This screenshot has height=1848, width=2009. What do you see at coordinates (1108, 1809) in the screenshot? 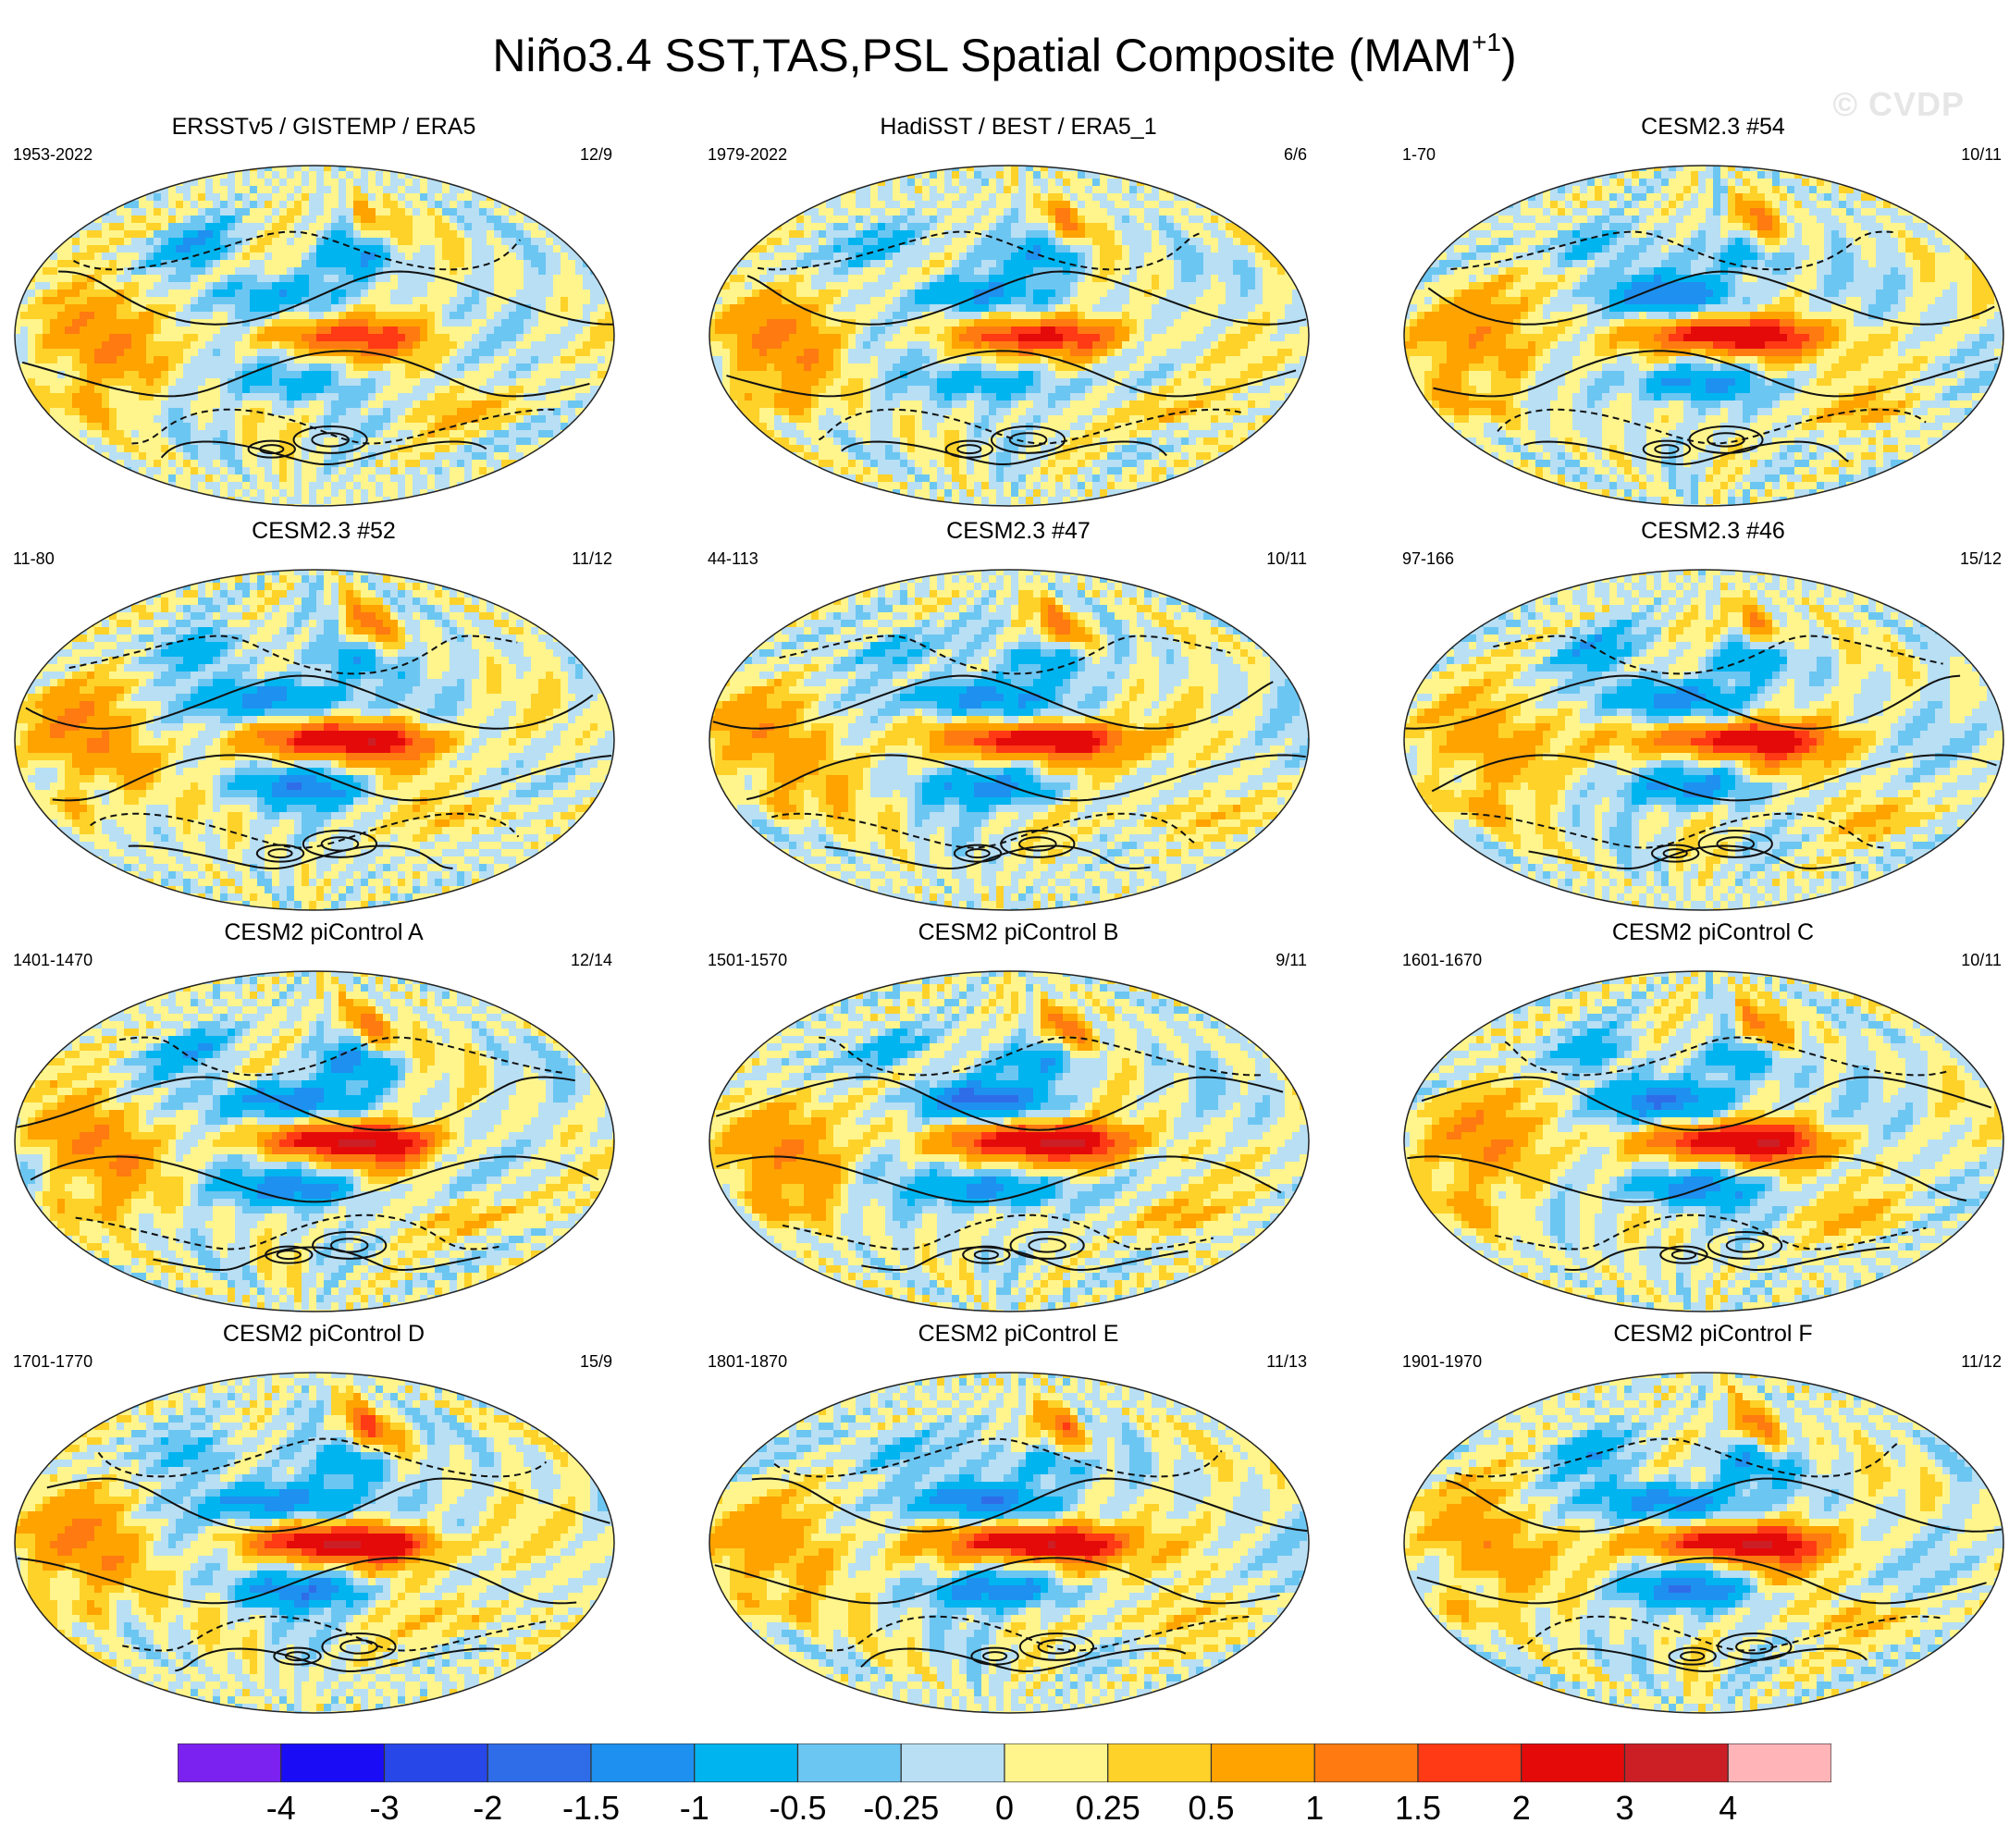
I see `colorbar-tick-label: 0.25` at bounding box center [1108, 1809].